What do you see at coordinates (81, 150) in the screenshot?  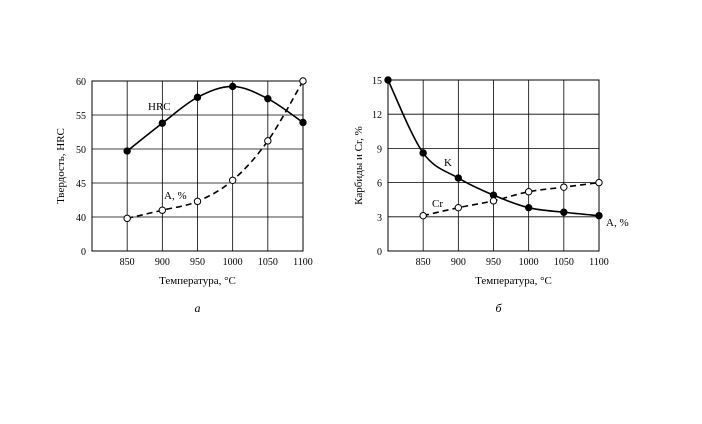 I see `y-tick-label: 50` at bounding box center [81, 150].